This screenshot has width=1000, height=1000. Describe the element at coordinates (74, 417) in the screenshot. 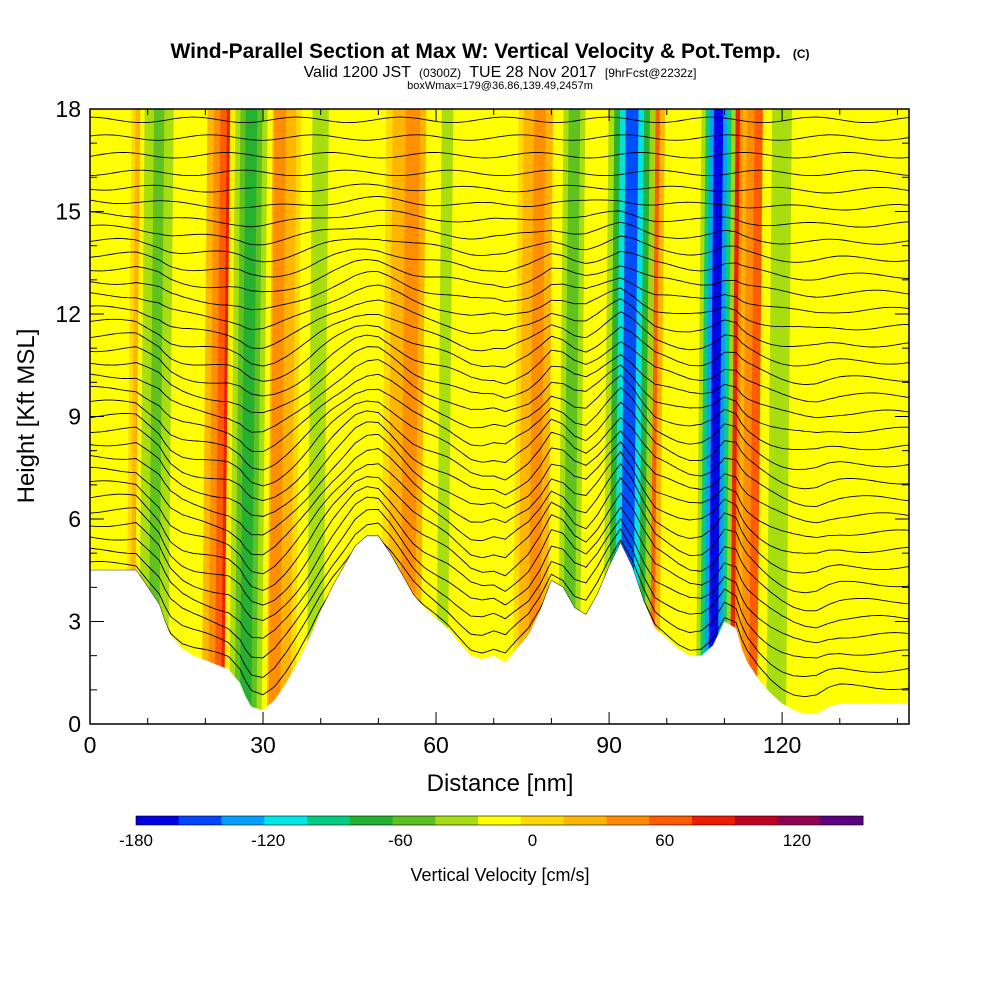

I see `y-tick-label-3: 9` at that location.